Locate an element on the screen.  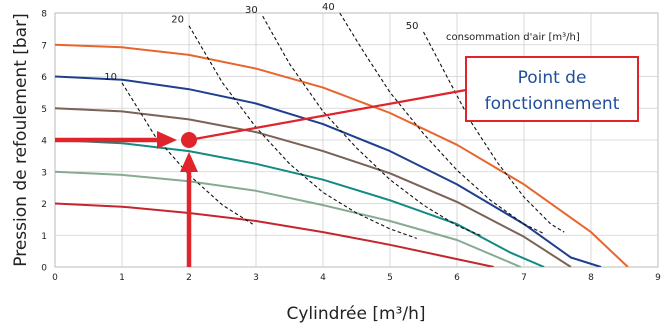
callout-text-line1: Point de is located at coordinates (552, 78).